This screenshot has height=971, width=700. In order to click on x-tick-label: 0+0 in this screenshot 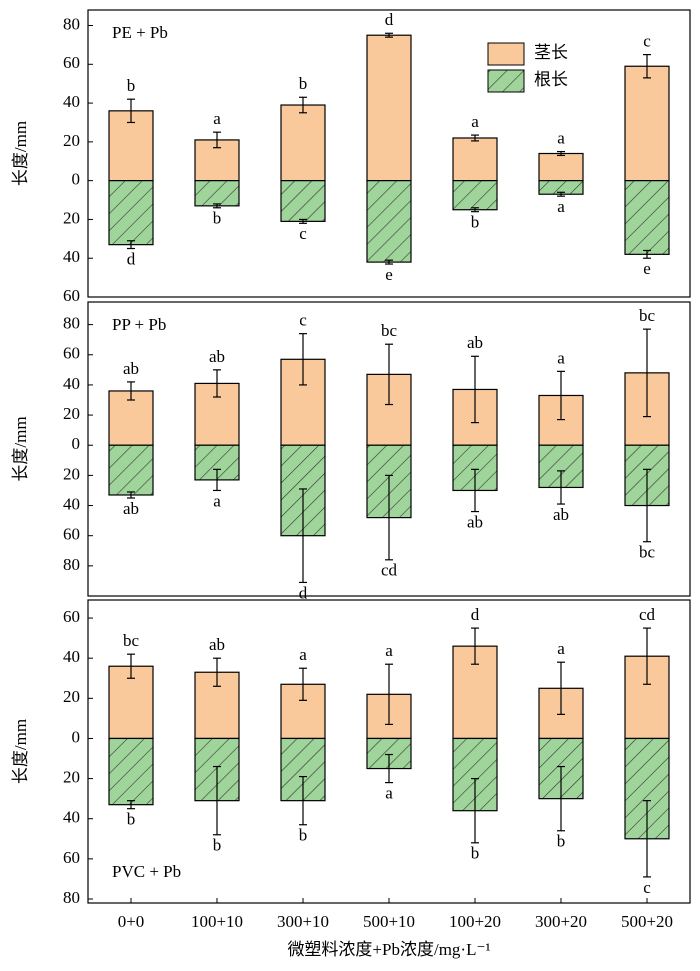, I will do `click(131, 921)`.